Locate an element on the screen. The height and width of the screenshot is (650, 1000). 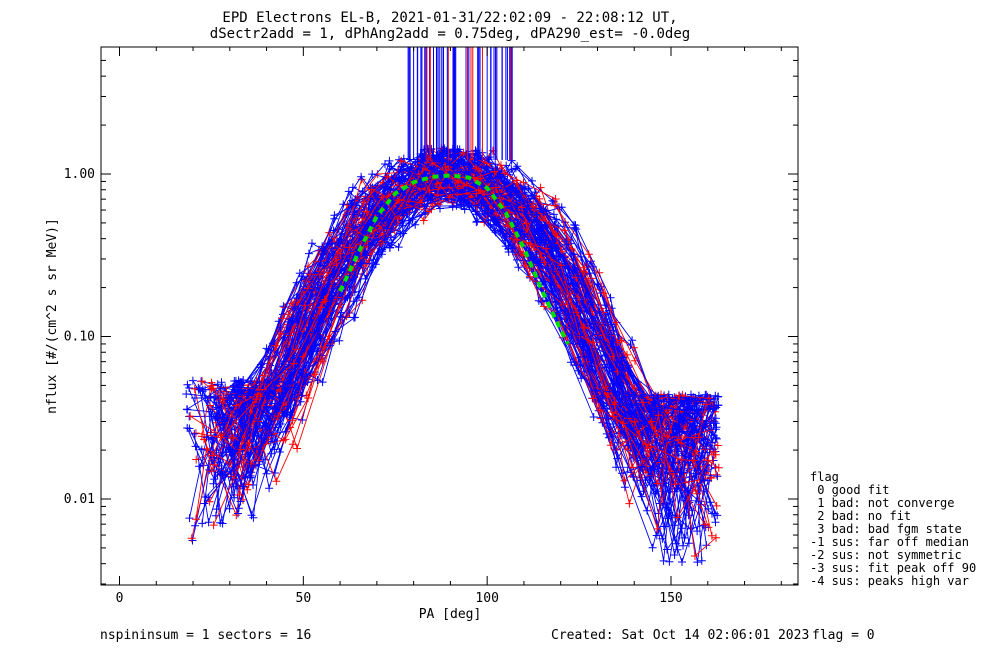
legend-item: 3 bad: bad fgm state is located at coordinates (886, 529).